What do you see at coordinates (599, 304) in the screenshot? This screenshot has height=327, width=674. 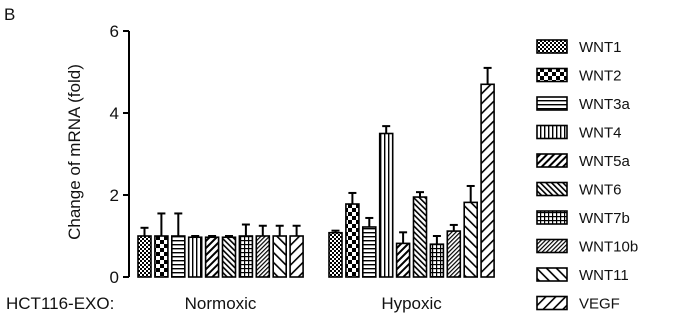 I see `legend-label-vegf: VEGF` at bounding box center [599, 304].